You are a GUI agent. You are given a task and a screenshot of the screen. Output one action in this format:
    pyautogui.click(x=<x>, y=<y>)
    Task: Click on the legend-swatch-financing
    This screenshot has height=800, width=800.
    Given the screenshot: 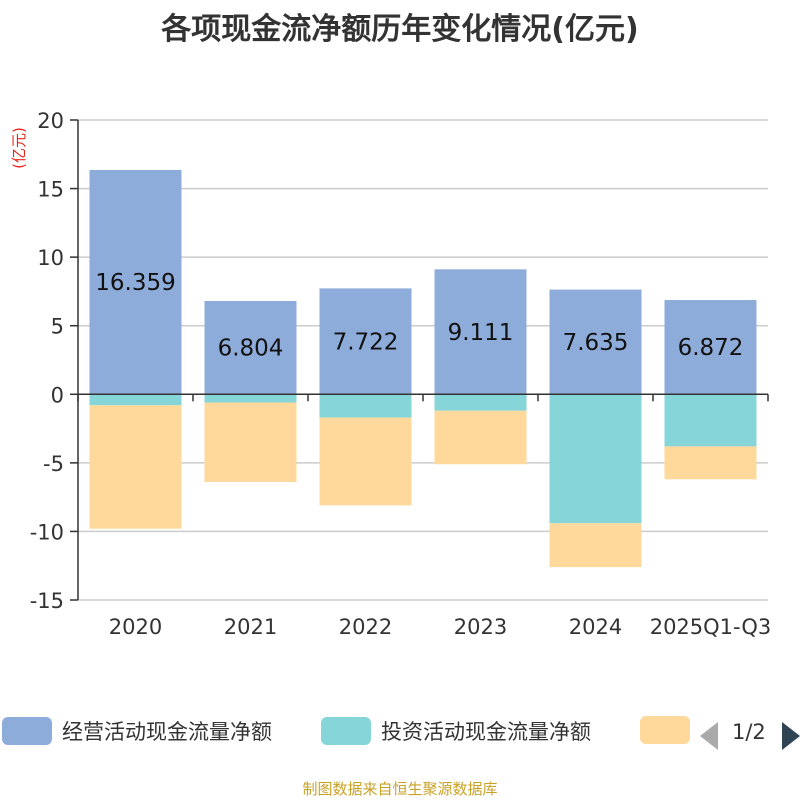 What is the action you would take?
    pyautogui.click(x=665, y=730)
    